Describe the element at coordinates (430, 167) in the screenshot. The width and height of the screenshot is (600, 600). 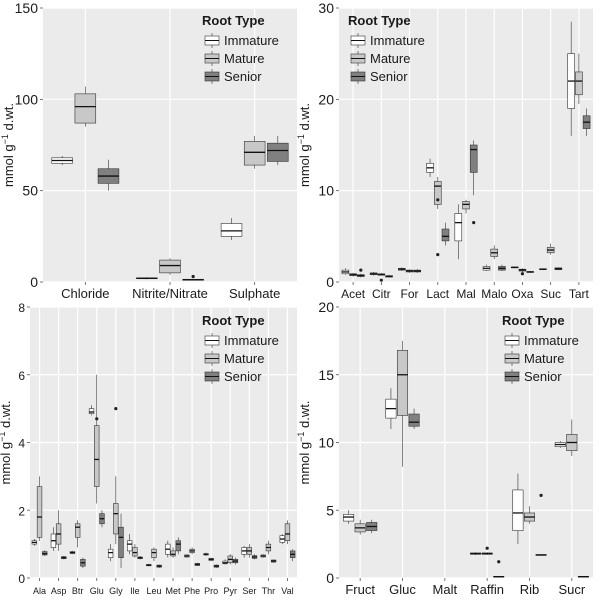
I see `box-immature-lact` at that location.